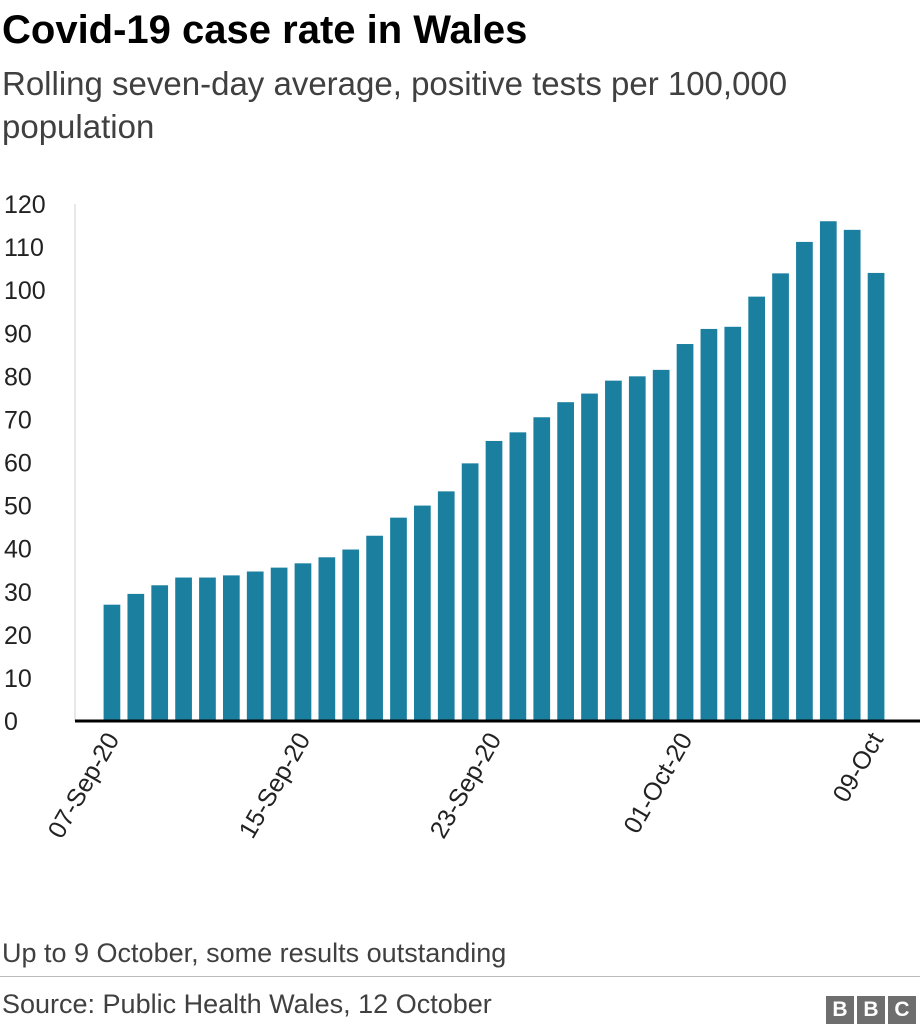  I want to click on footer-divider, so click(460, 976).